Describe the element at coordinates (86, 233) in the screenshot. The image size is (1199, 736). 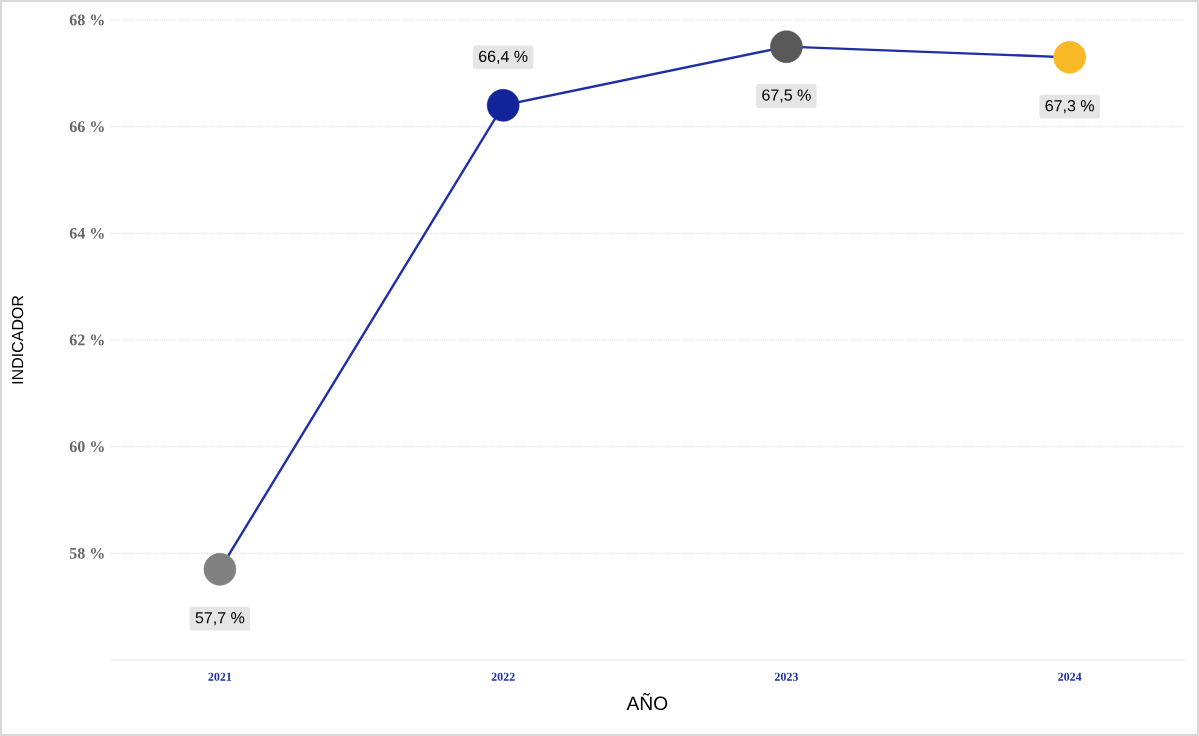
I see `y-tick-label: 64 %` at that location.